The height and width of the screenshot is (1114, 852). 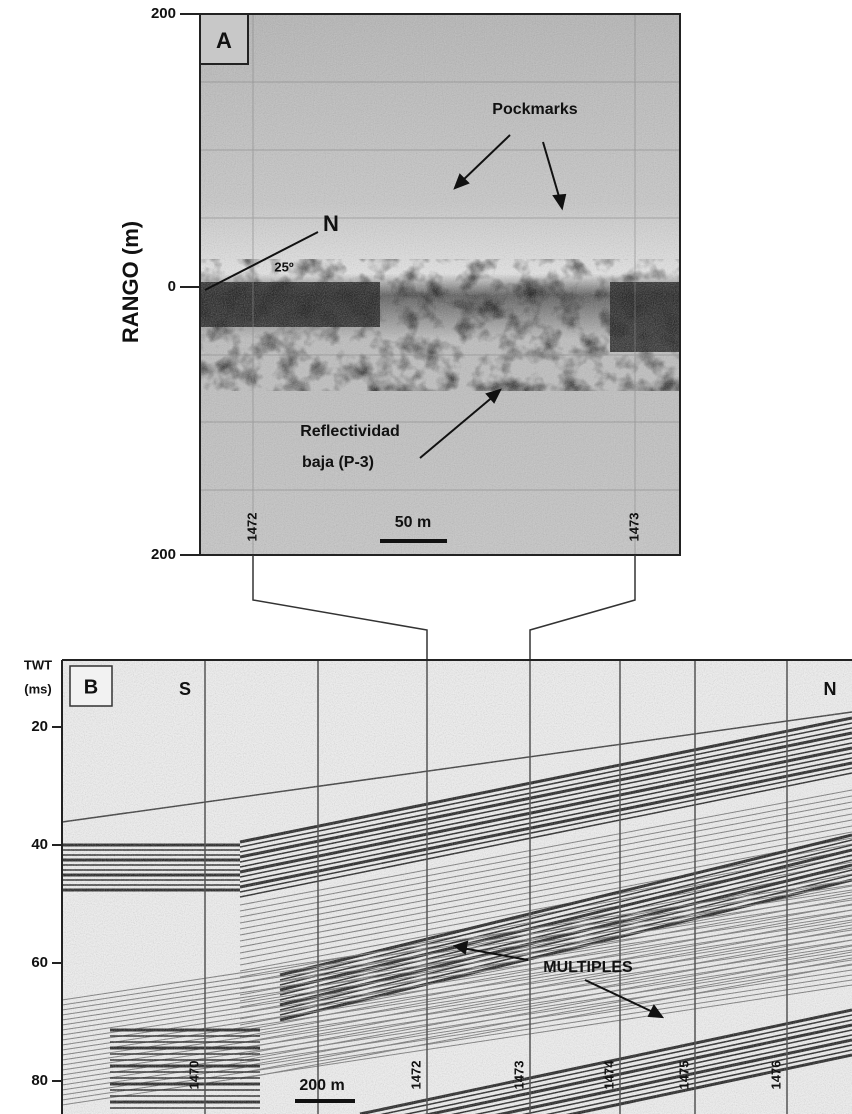 I want to click on y-tick-label: 60, so click(x=39, y=962).